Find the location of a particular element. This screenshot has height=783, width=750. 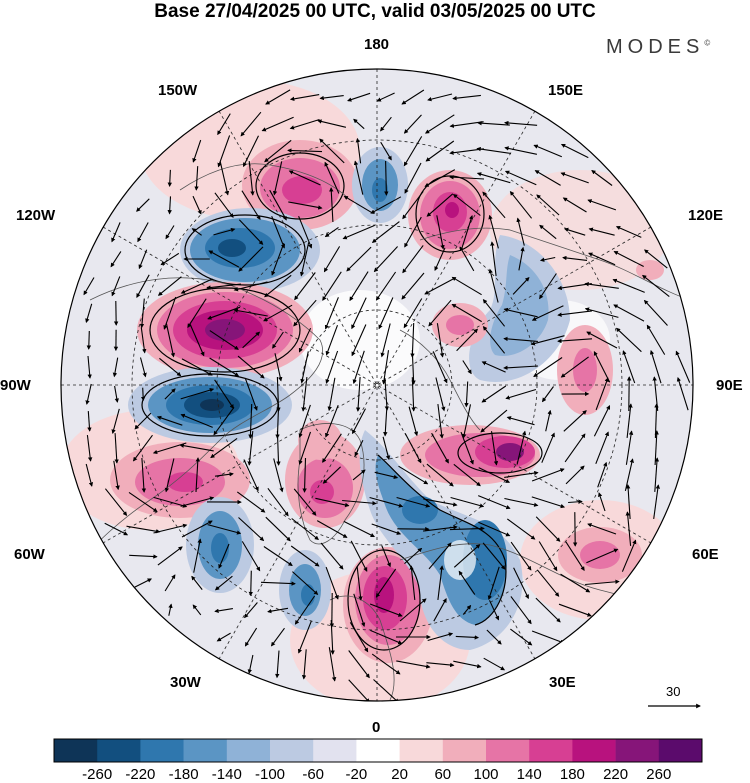

reference-vector-label: 30 is located at coordinates (673, 691).